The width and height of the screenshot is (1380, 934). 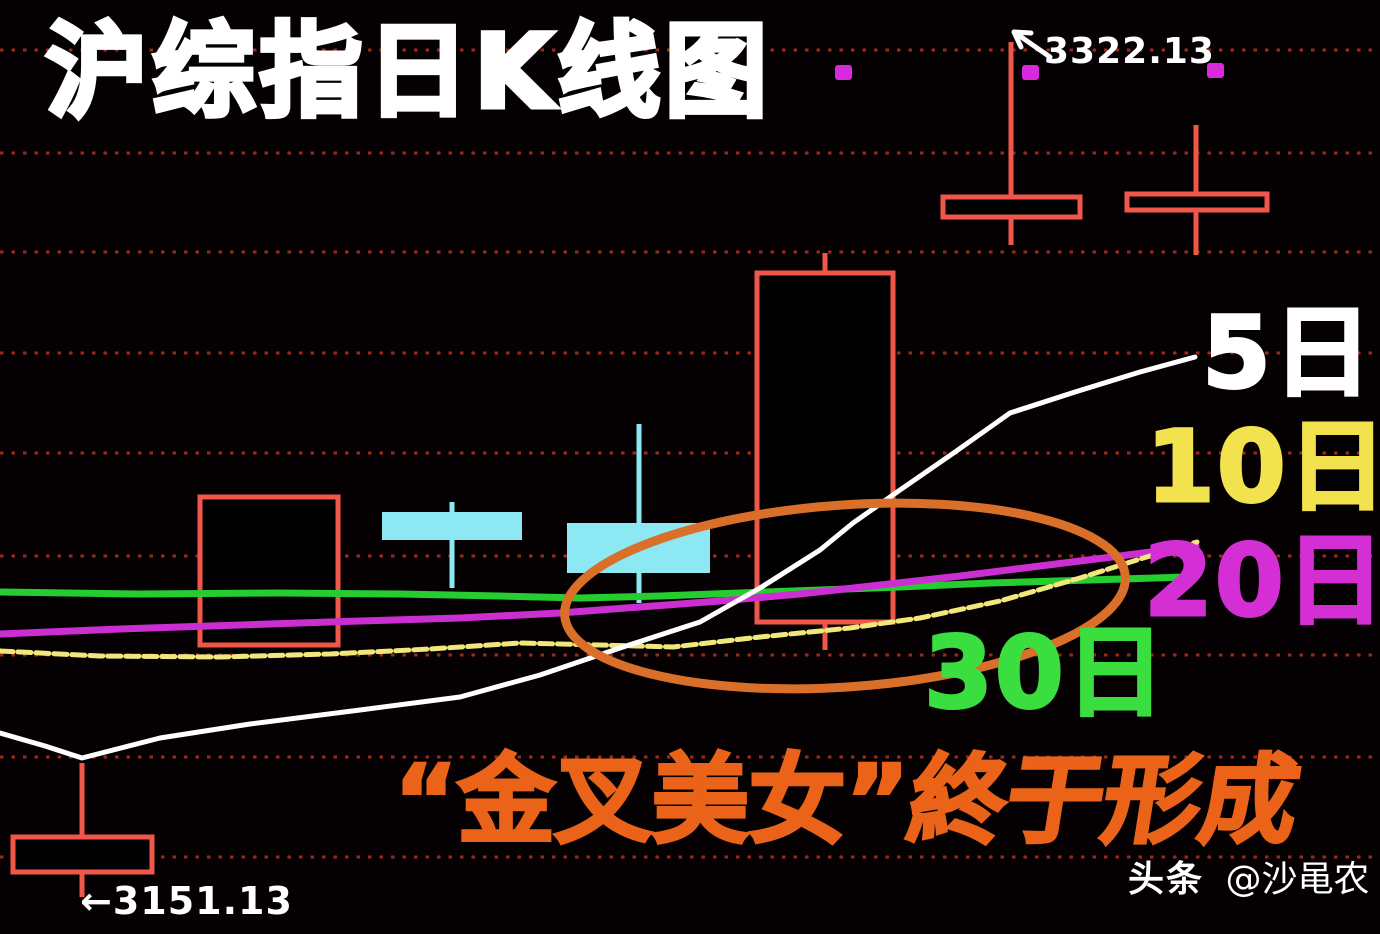 I want to click on ma30-legend-label: 30日, so click(x=1045, y=673).